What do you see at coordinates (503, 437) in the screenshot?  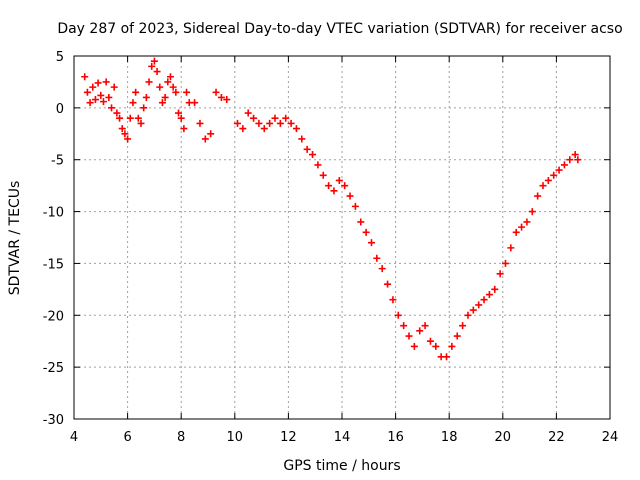 I see `x-tick-label: 20` at bounding box center [503, 437].